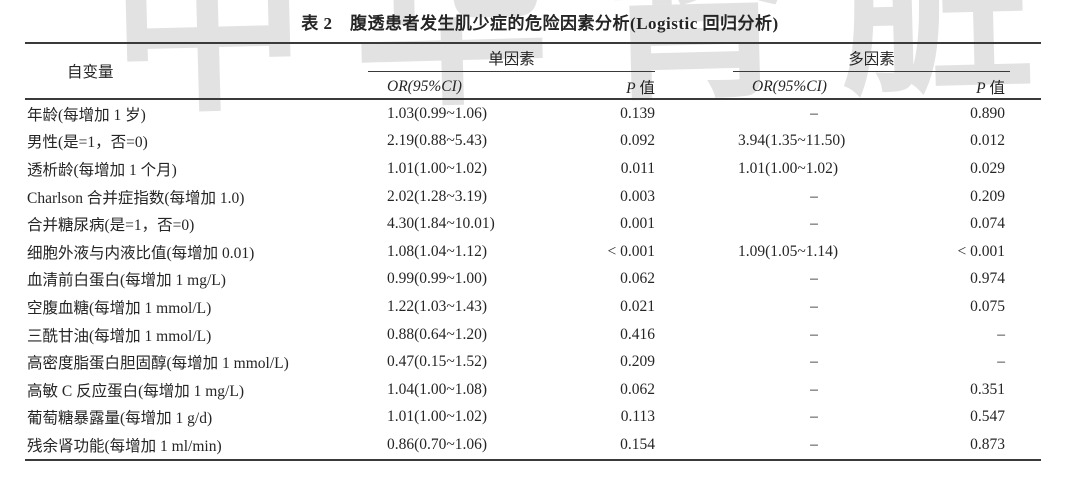 This screenshot has height=485, width=1080. I want to click on multivariate-or-header: OR(95%CI), so click(789, 86).